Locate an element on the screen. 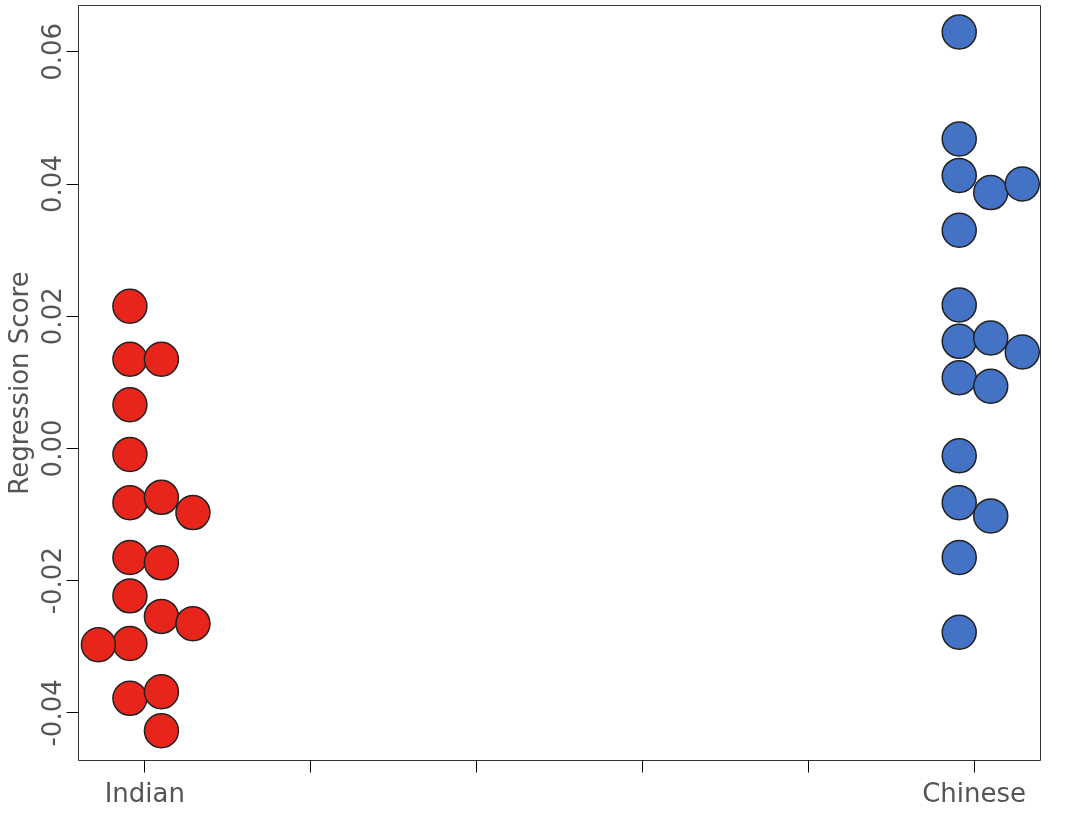  y-tick-label: 0.00 is located at coordinates (52, 448).